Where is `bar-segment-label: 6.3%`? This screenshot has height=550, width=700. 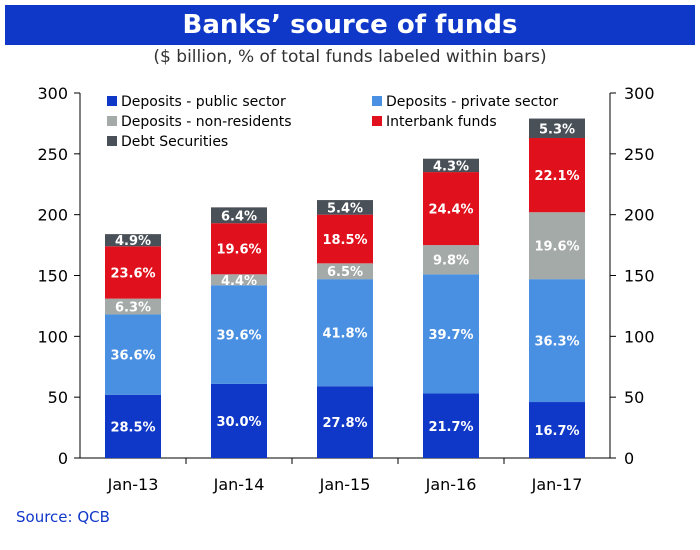 bar-segment-label: 6.3% is located at coordinates (133, 308).